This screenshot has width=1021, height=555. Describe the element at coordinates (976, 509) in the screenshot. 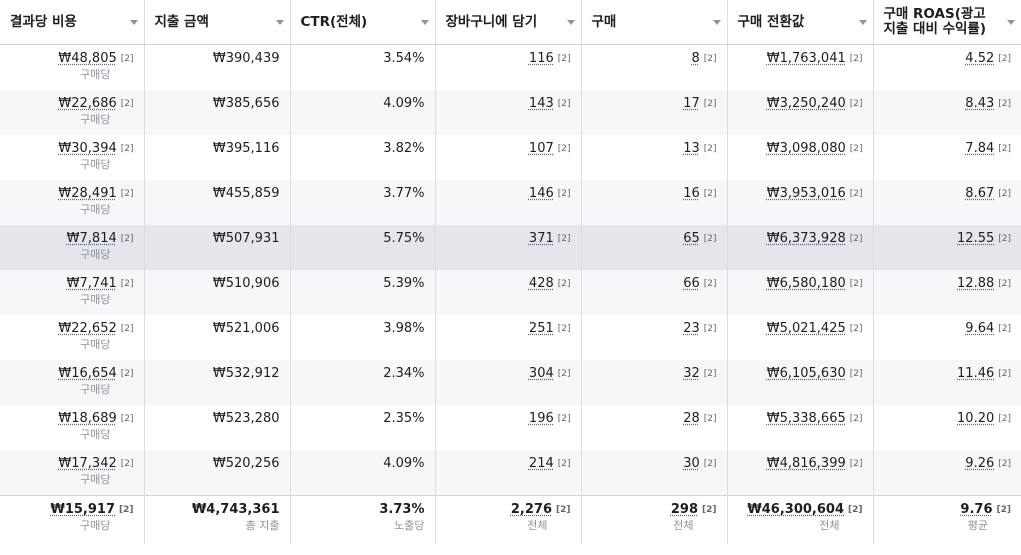

I see `total-value: 9.76` at that location.